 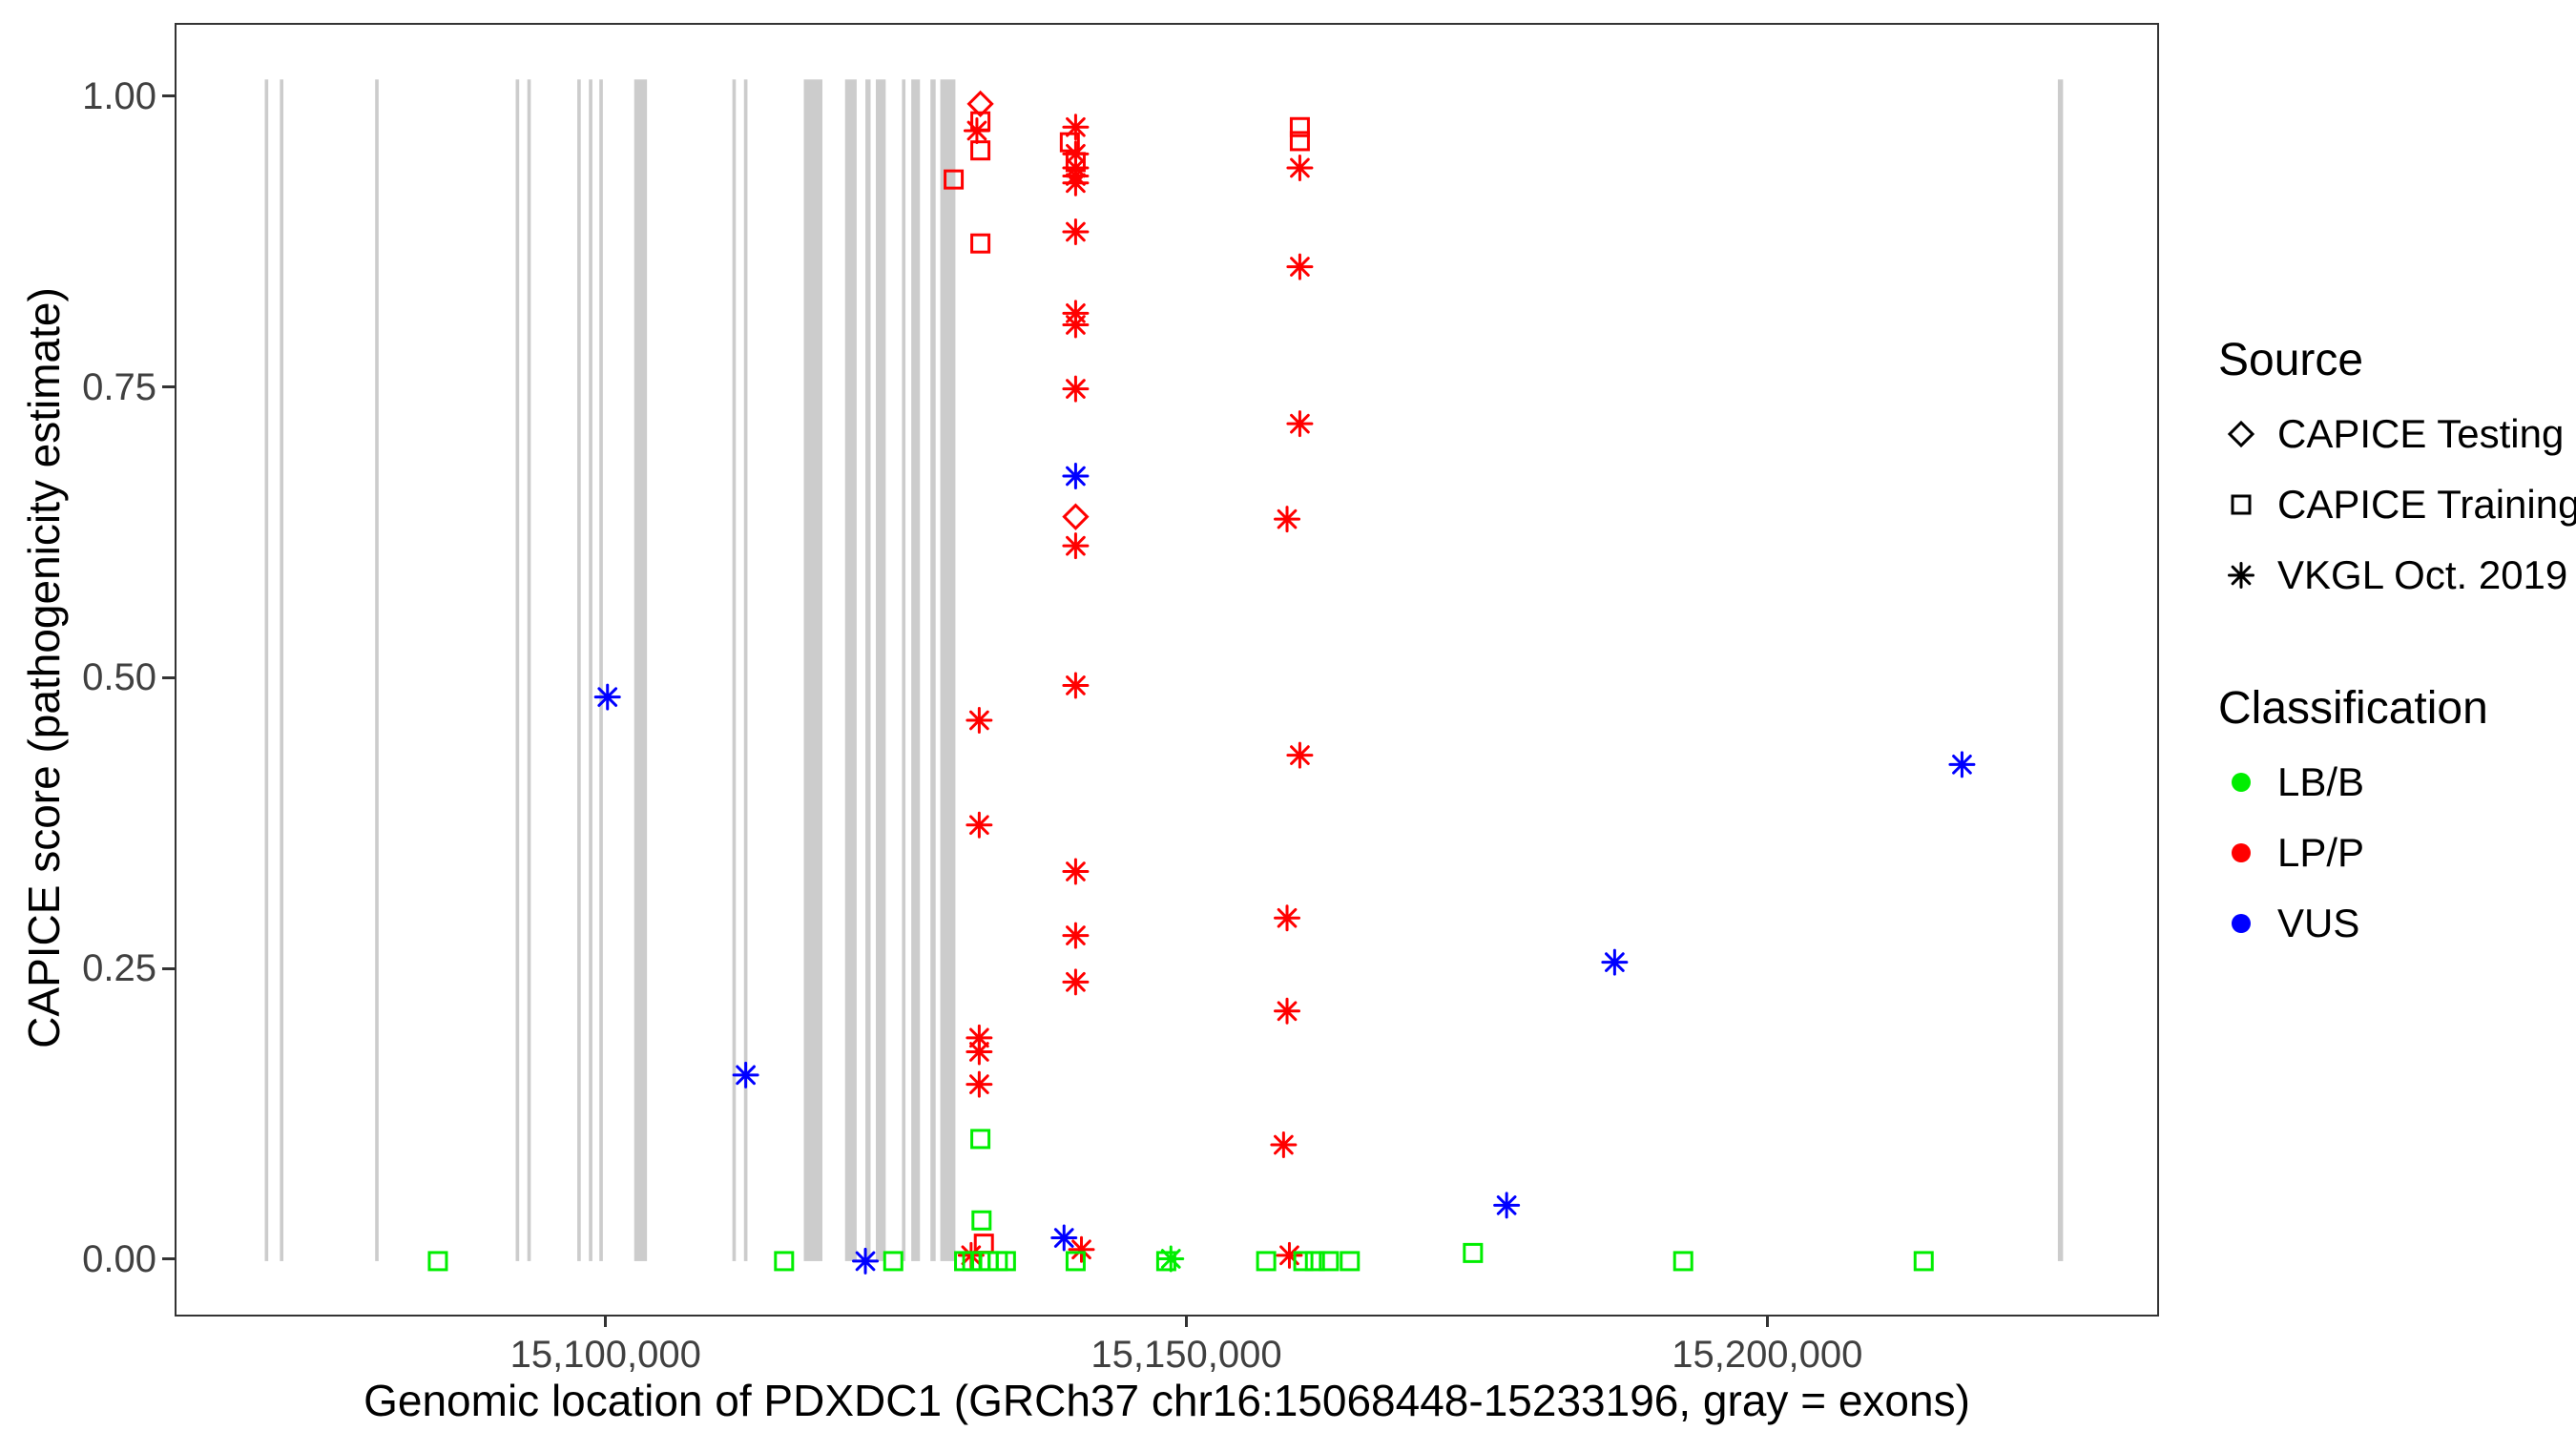 What do you see at coordinates (119, 386) in the screenshot?
I see `y-tick-label: 0.75` at bounding box center [119, 386].